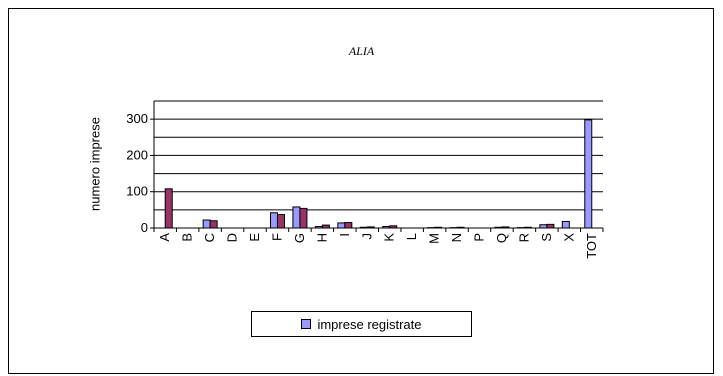 The height and width of the screenshot is (376, 723). What do you see at coordinates (213, 224) in the screenshot?
I see `bar-series2-c` at bounding box center [213, 224].